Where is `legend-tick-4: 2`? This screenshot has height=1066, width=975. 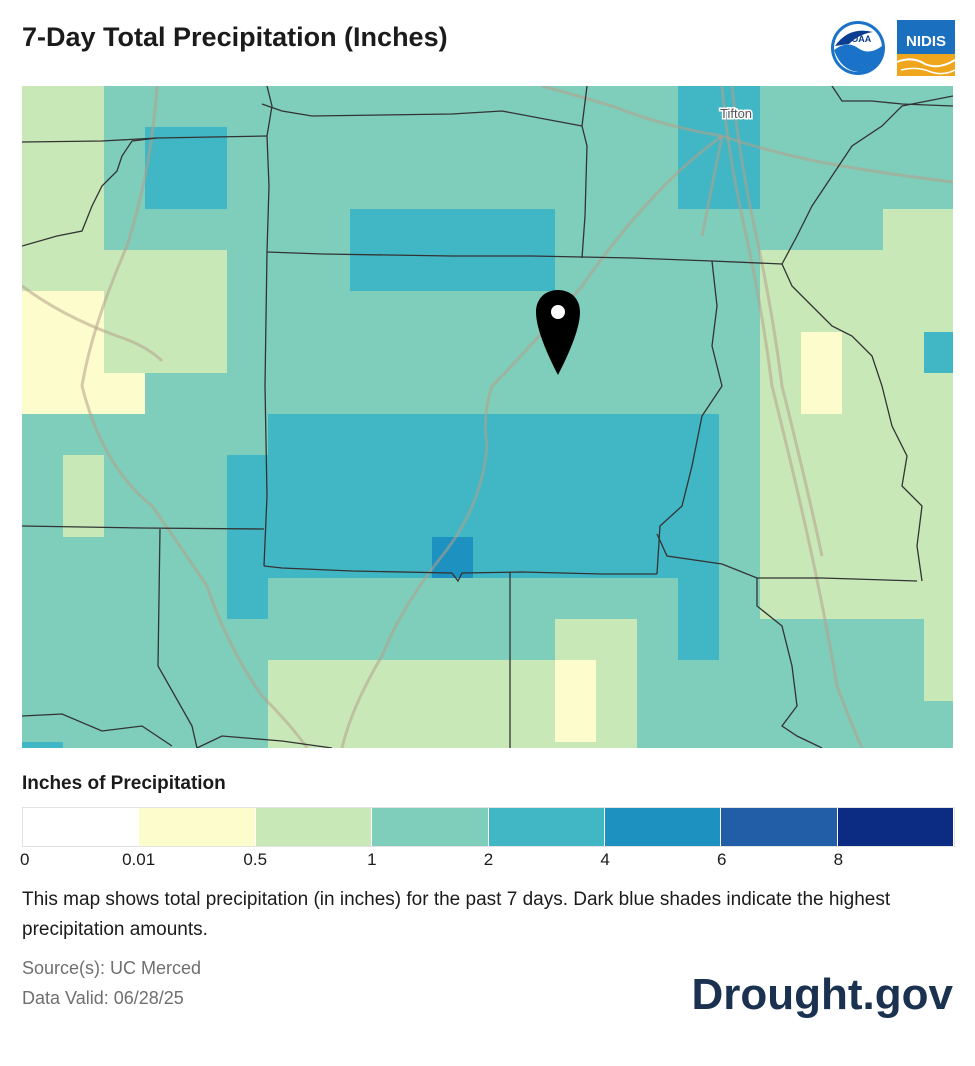 legend-tick-4: 2 is located at coordinates (488, 859).